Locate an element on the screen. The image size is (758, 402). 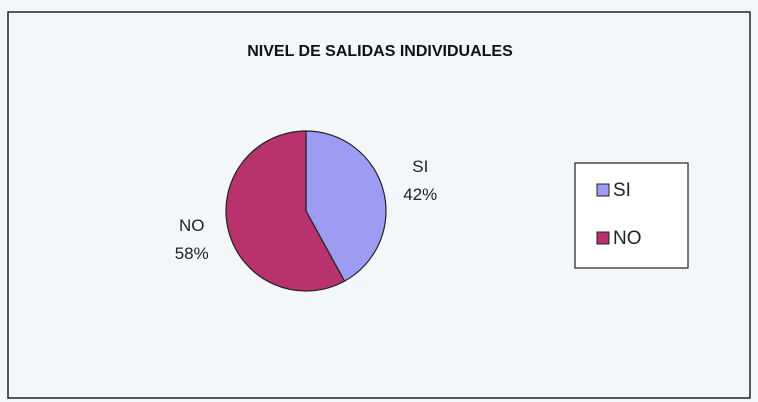
slice-value-label: 42% is located at coordinates (420, 194).